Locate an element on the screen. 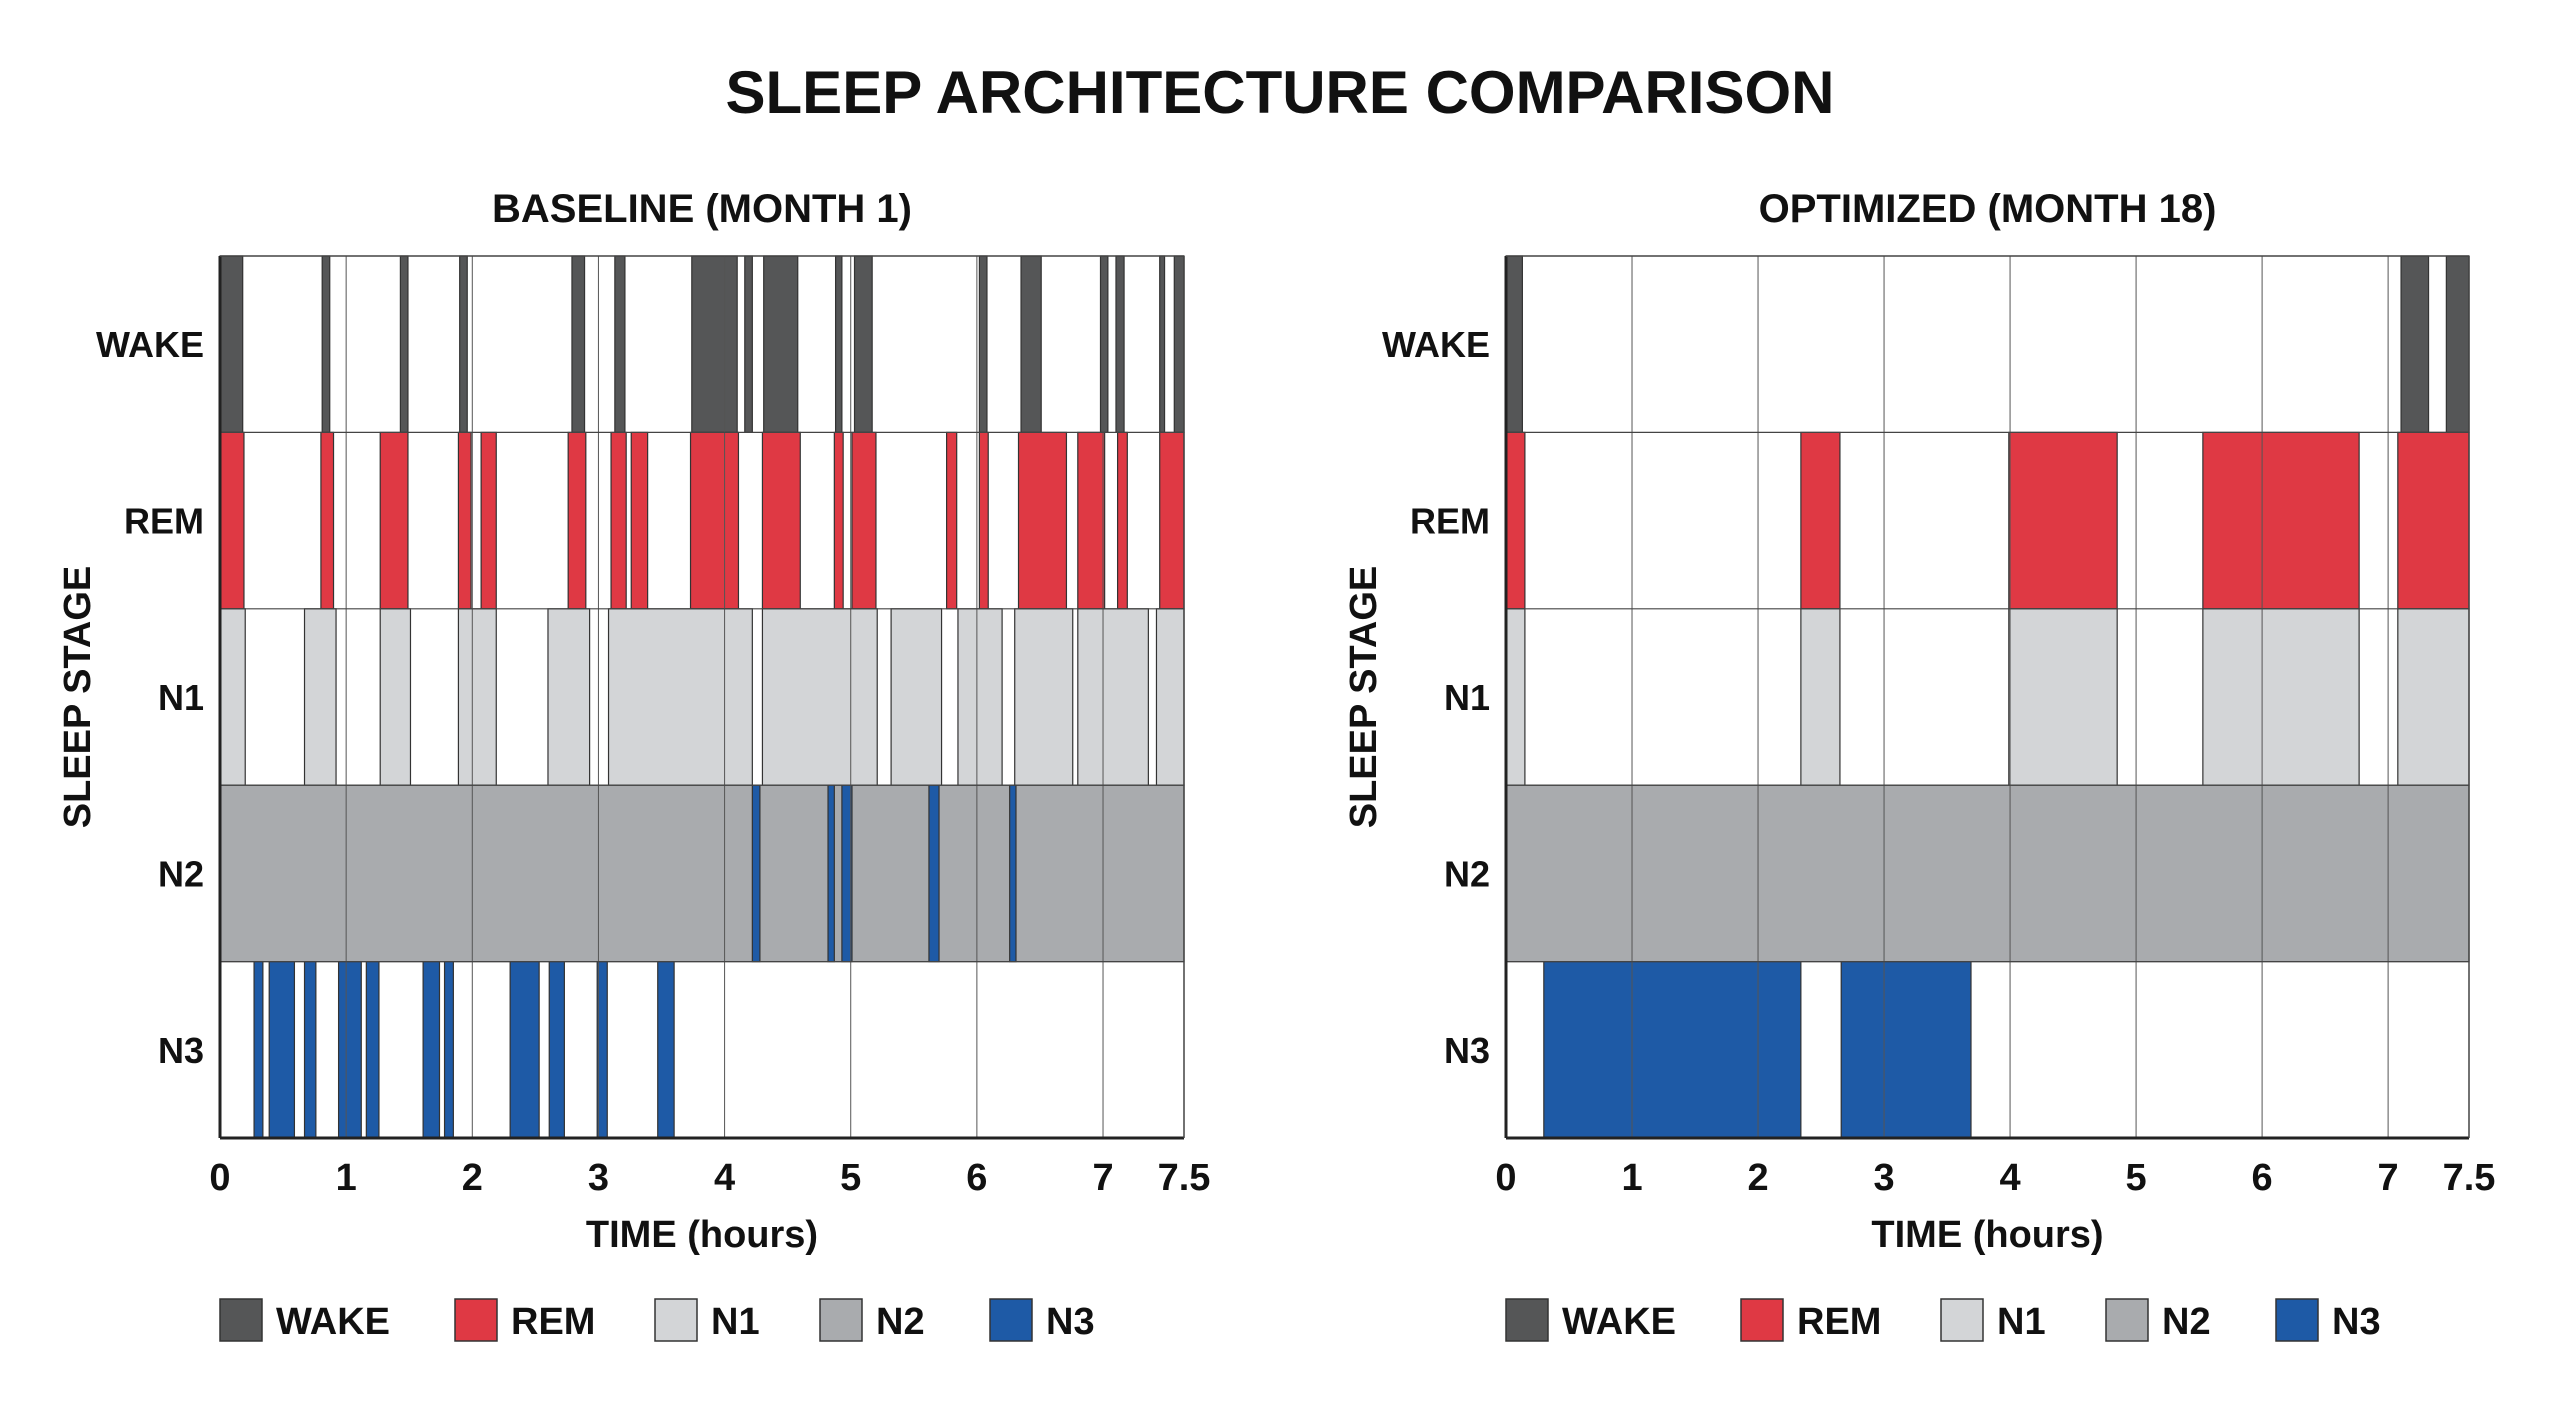 The image size is (2560, 1401). y-tick-label: WAKE is located at coordinates (1436, 344).